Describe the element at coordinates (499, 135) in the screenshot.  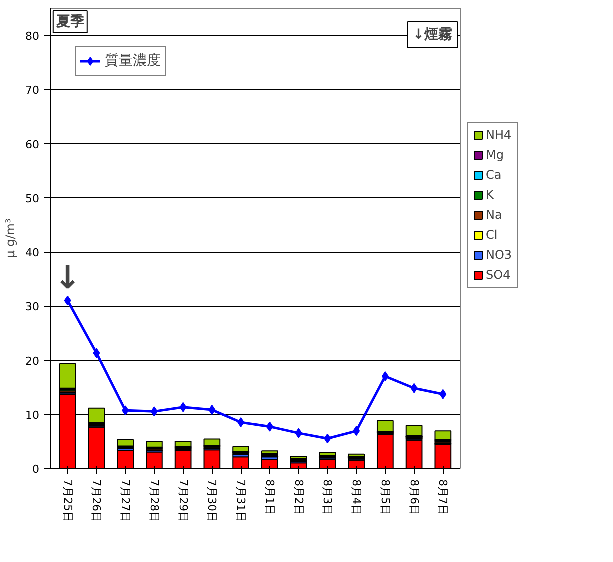
I see `legend-label: NH4` at that location.